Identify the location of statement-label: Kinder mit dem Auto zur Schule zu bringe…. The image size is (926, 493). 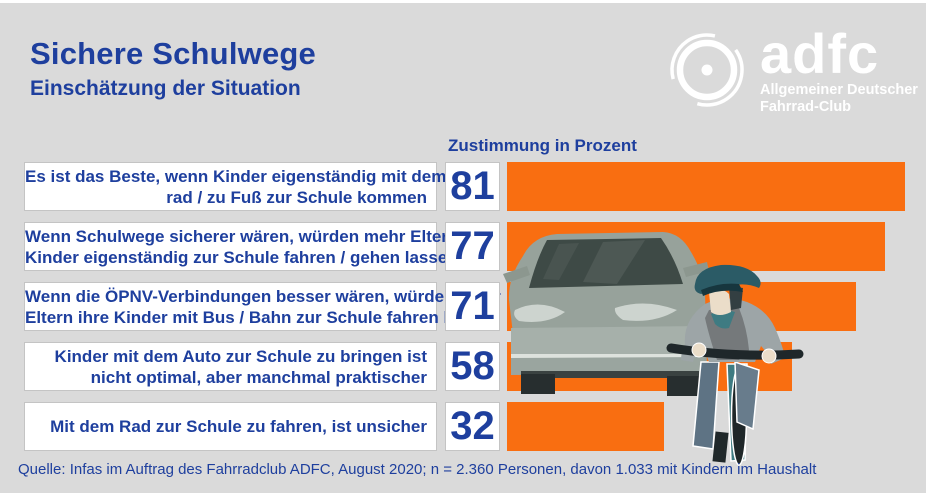
(230, 366).